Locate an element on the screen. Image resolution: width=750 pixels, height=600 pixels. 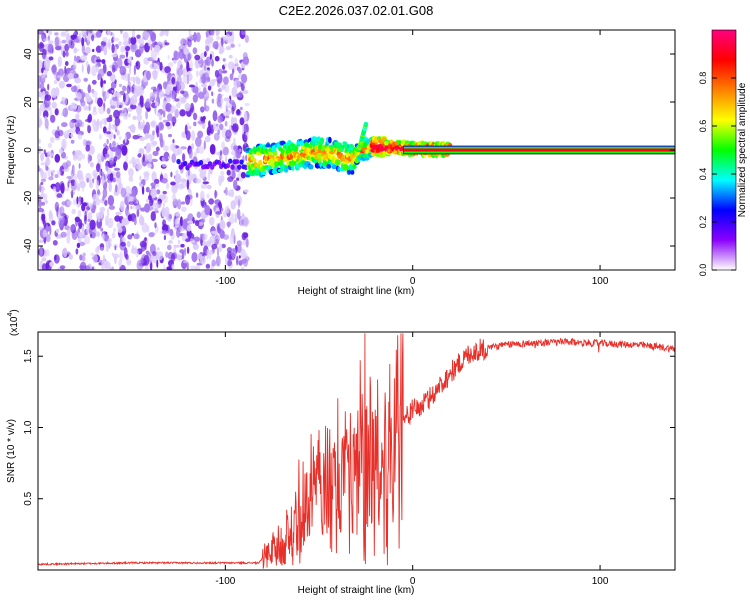
x-tick-label: 0 is located at coordinates (413, 281).